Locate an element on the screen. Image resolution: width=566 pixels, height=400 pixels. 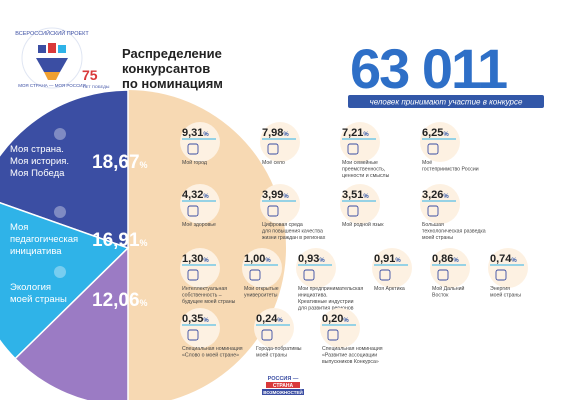
participants-caption-bar is located at coordinates (446, 101).